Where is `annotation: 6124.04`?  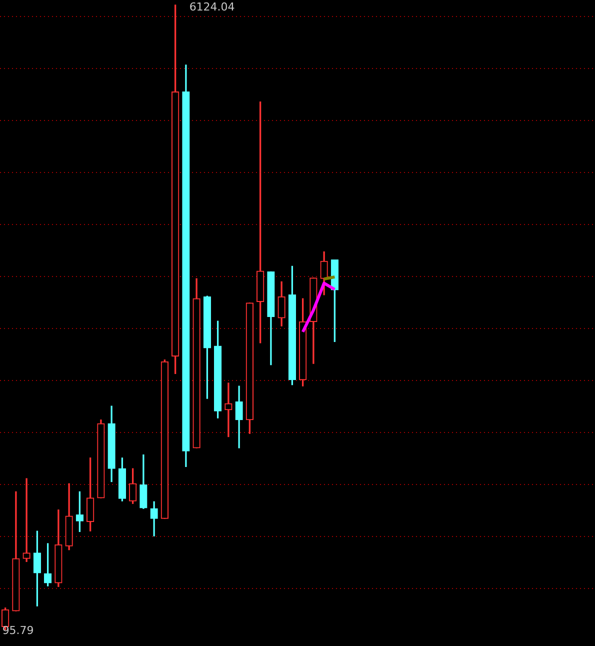 annotation: 6124.04 is located at coordinates (212, 7).